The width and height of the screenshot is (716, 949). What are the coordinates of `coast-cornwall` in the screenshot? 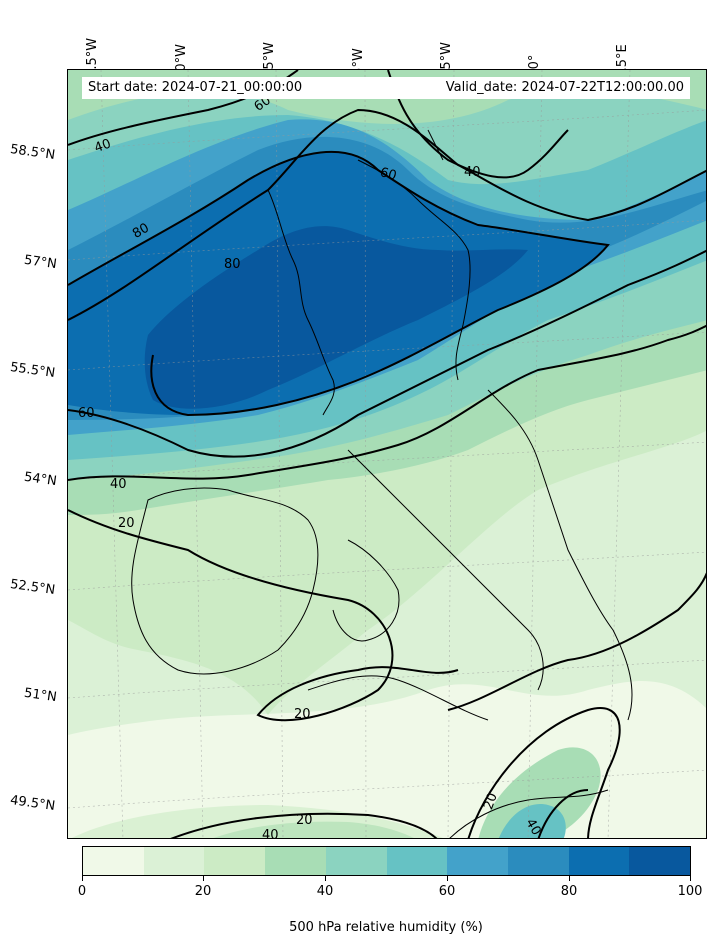 It's located at (398, 698).